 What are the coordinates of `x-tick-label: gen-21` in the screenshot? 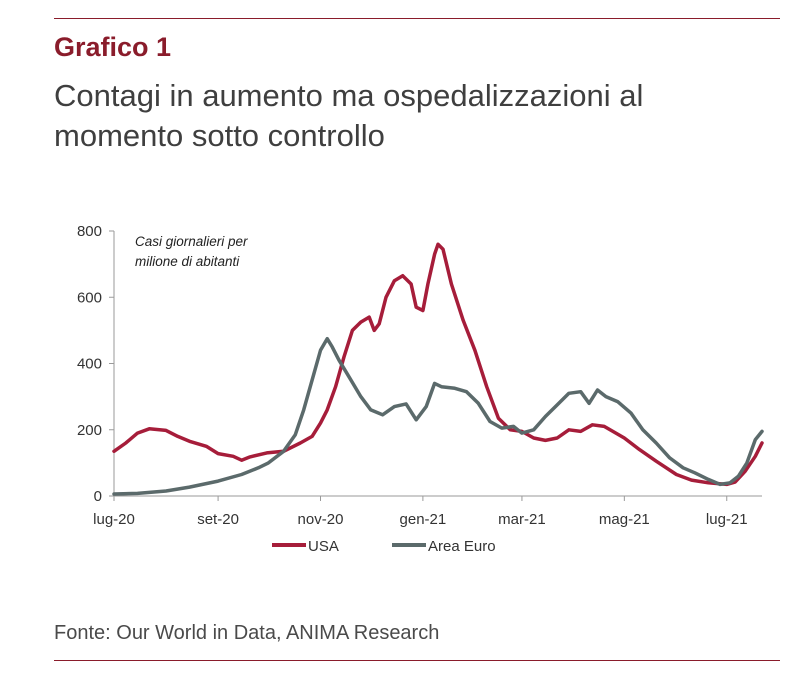 It's located at (423, 519).